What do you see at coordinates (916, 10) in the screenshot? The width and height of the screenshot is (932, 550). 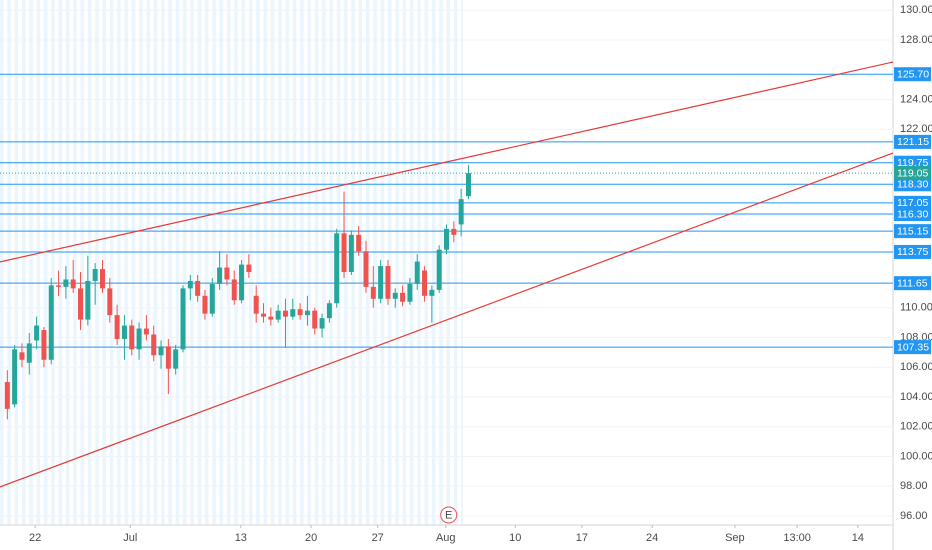 I see `y-tick-label: 130.00` at bounding box center [916, 10].